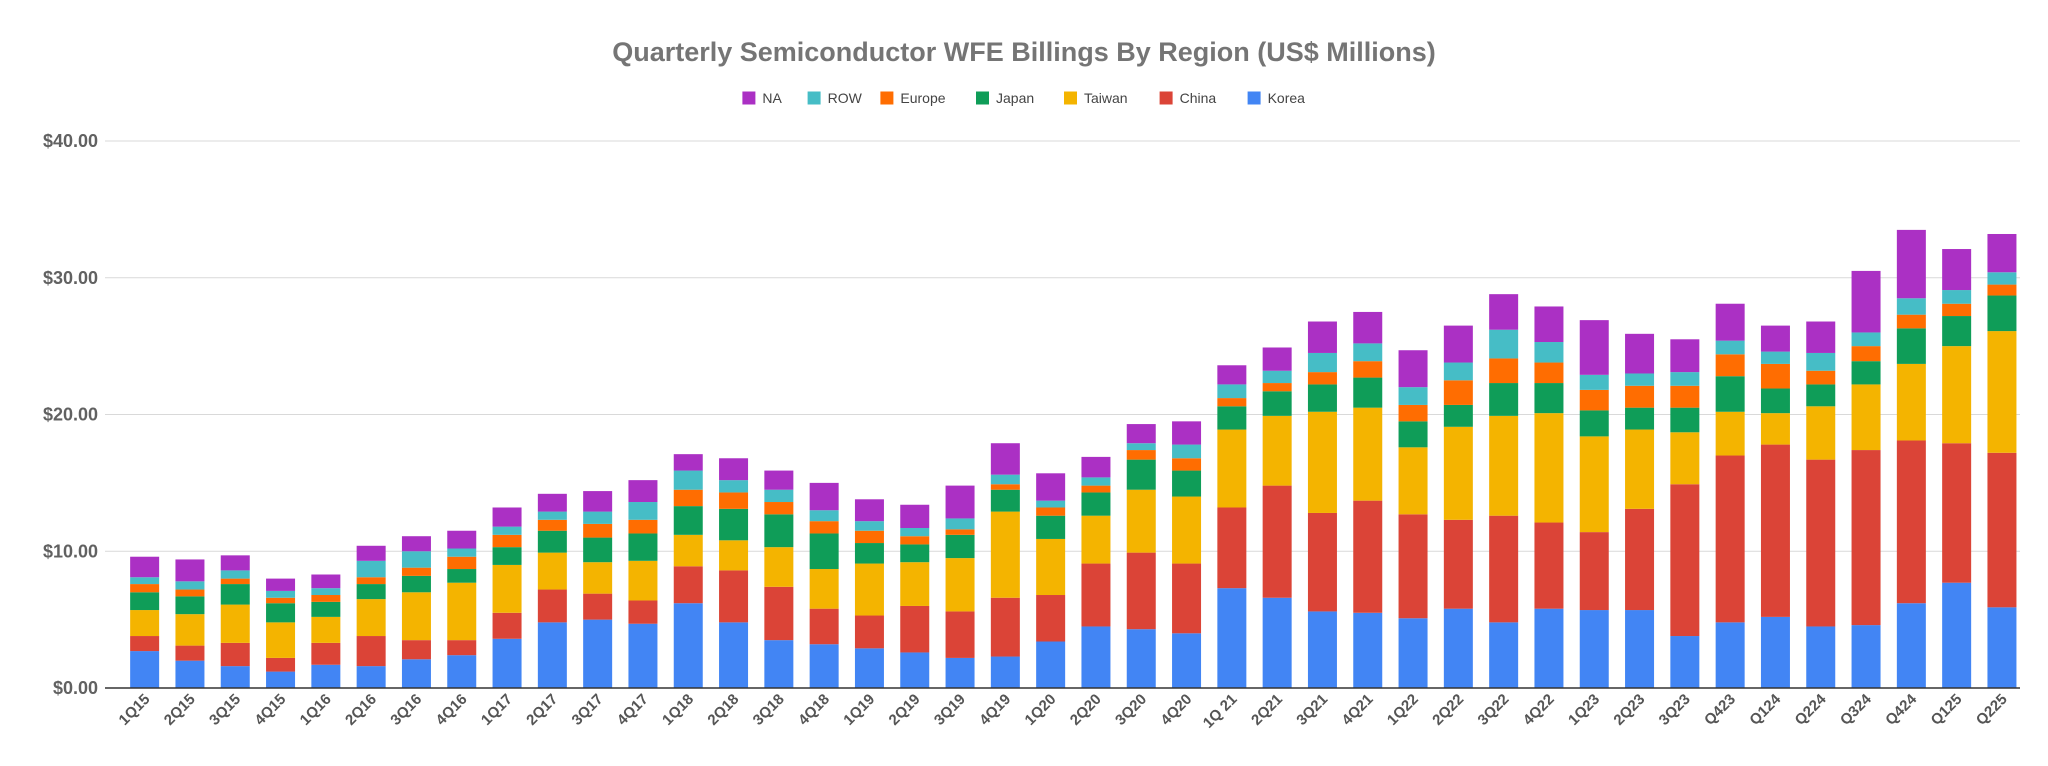  What do you see at coordinates (75, 688) in the screenshot?
I see `y-tick-label: $0.00` at bounding box center [75, 688].